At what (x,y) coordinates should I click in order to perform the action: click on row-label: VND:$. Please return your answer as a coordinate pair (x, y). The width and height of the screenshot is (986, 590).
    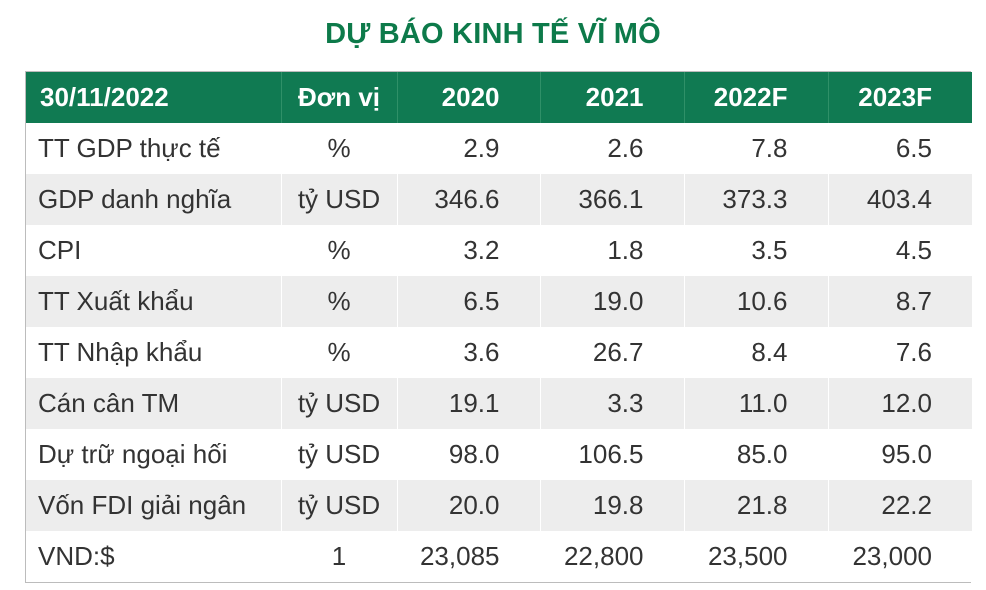
    Looking at the image, I should click on (154, 556).